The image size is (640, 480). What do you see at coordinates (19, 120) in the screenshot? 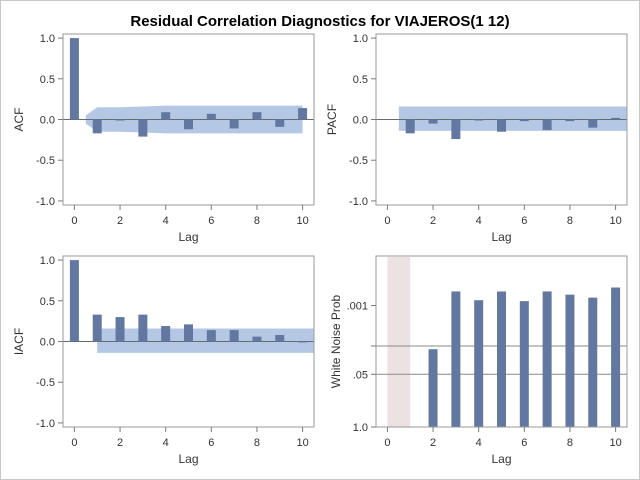
I see `y-axis-label: ACF` at bounding box center [19, 120].